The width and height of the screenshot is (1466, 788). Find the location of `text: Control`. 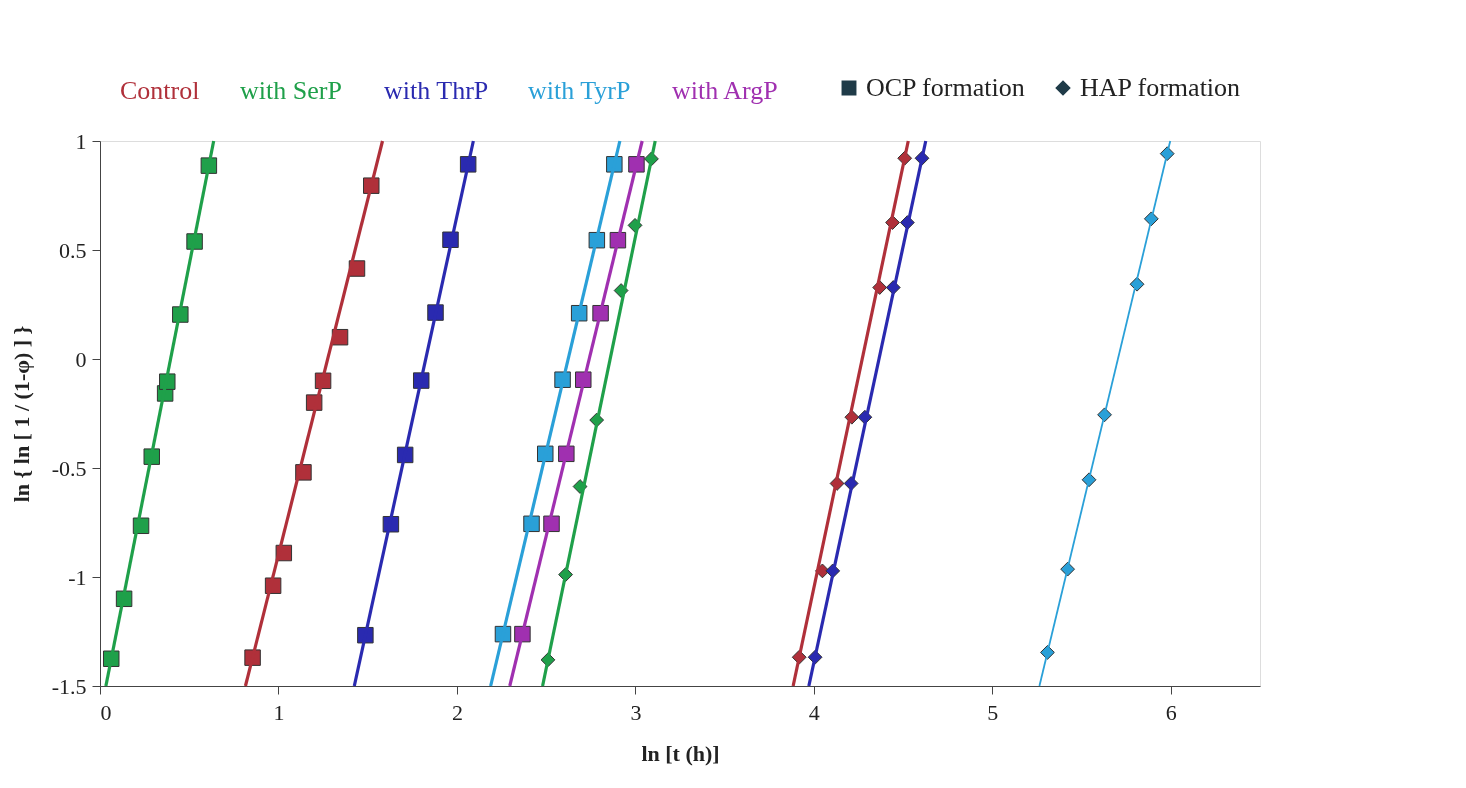

text: Control is located at coordinates (160, 90).